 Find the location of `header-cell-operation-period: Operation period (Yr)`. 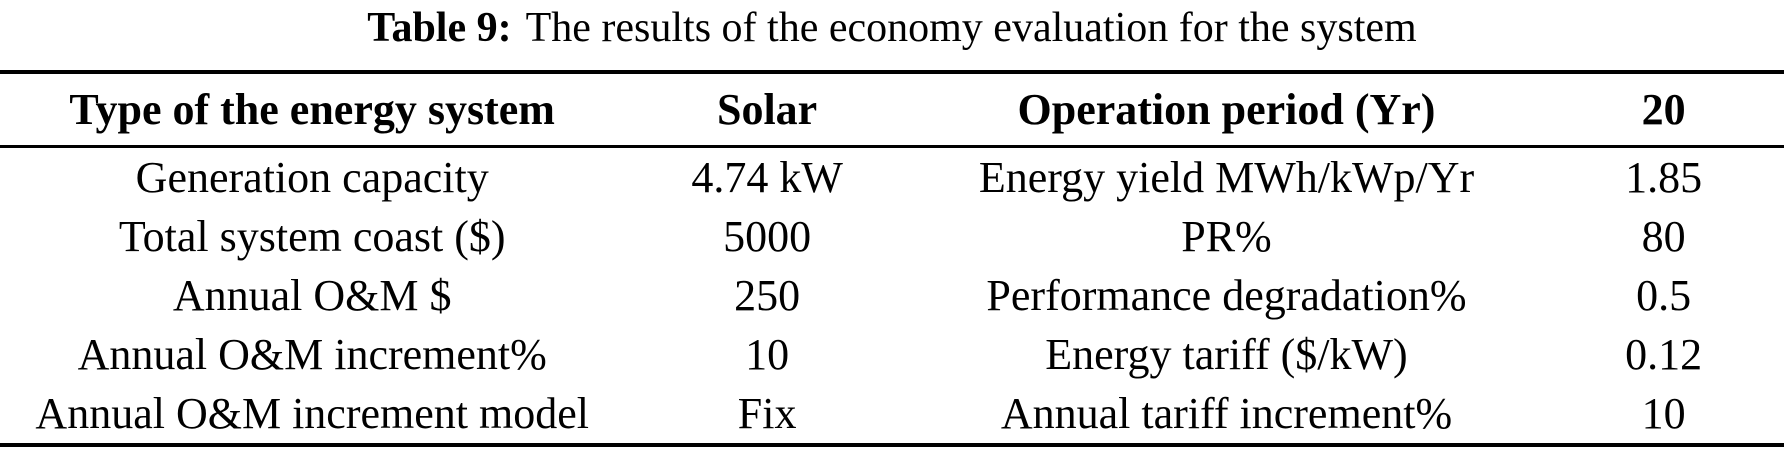

header-cell-operation-period: Operation period (Yr) is located at coordinates (1226, 110).